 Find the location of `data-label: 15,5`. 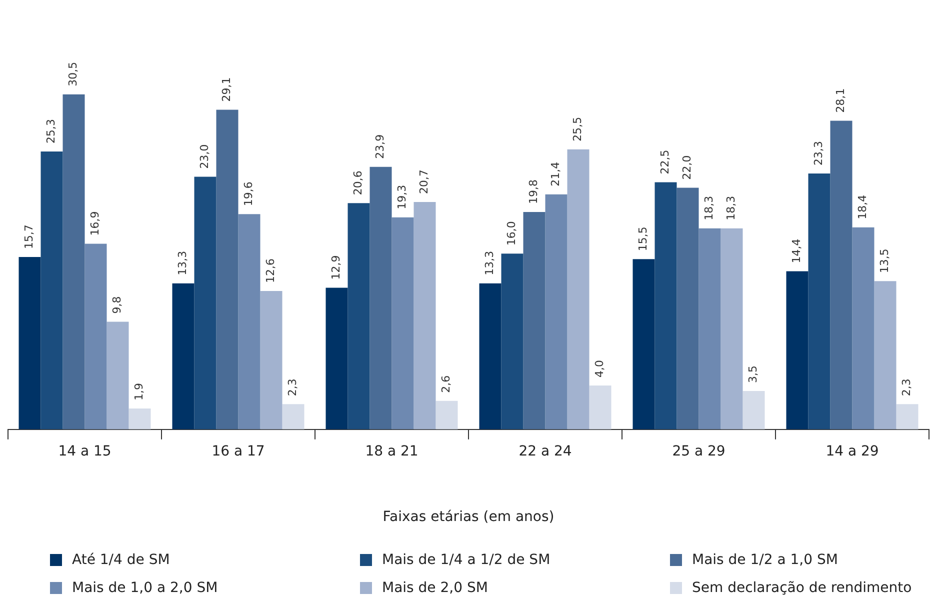

data-label: 15,5 is located at coordinates (643, 239).